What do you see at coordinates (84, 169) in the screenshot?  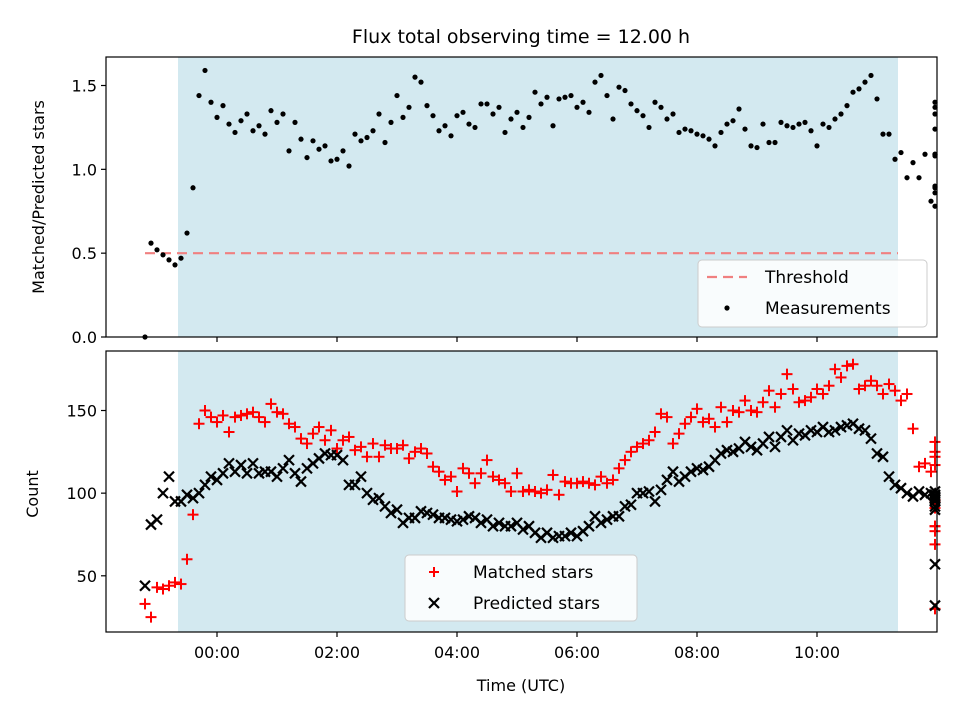 I see `top-ytick-label-2: 1.0` at bounding box center [84, 169].